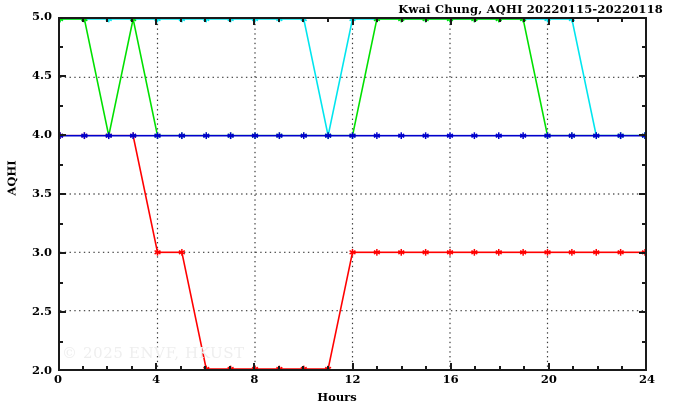  What do you see at coordinates (548, 379) in the screenshot?
I see `x-tick-label: 20` at bounding box center [548, 379].